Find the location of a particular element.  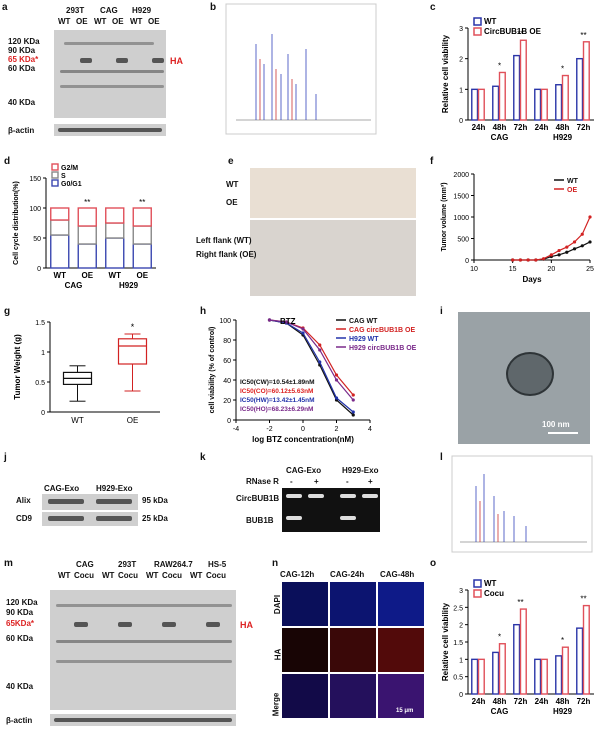

x-tick-label: 2 is located at coordinates (337, 429).